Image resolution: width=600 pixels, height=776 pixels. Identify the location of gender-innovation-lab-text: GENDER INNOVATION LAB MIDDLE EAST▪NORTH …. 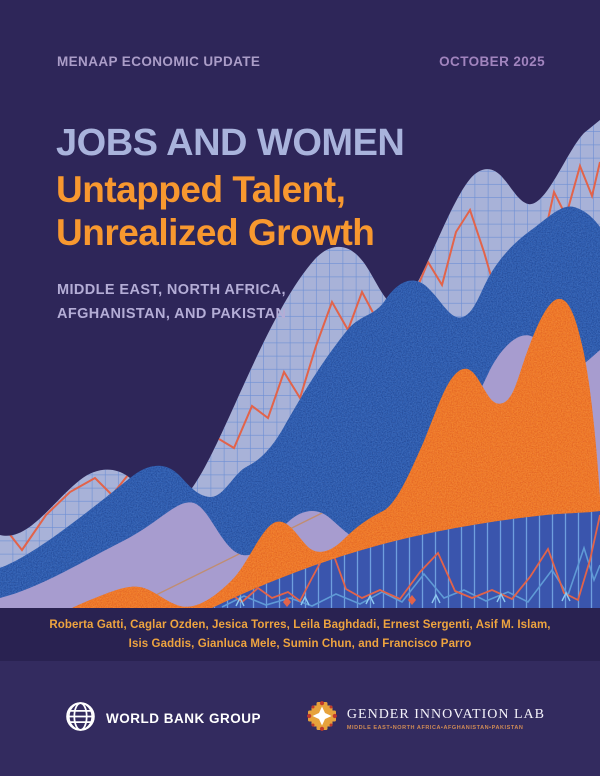
(446, 719).